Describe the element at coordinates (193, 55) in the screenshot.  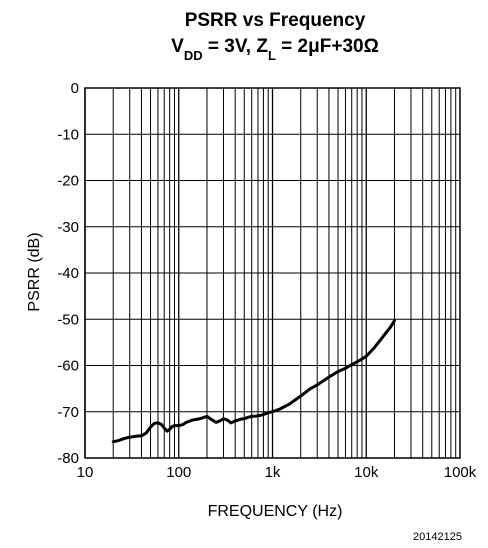
I see `subtitle-vdd-sub: DD` at that location.